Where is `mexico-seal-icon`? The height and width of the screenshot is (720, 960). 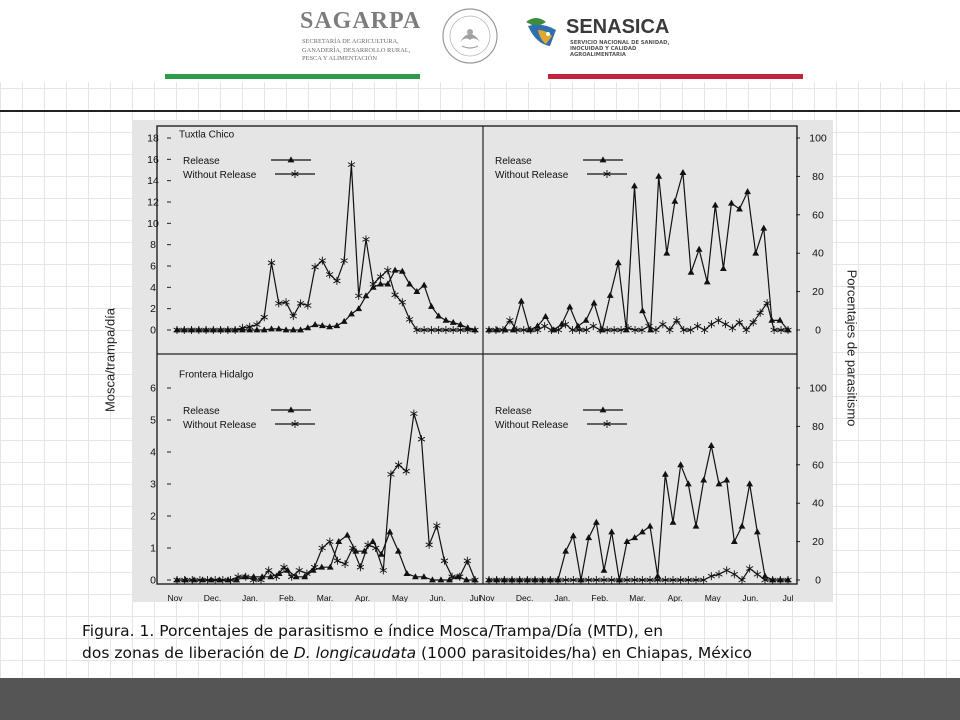
mexico-seal-icon is located at coordinates (470, 36).